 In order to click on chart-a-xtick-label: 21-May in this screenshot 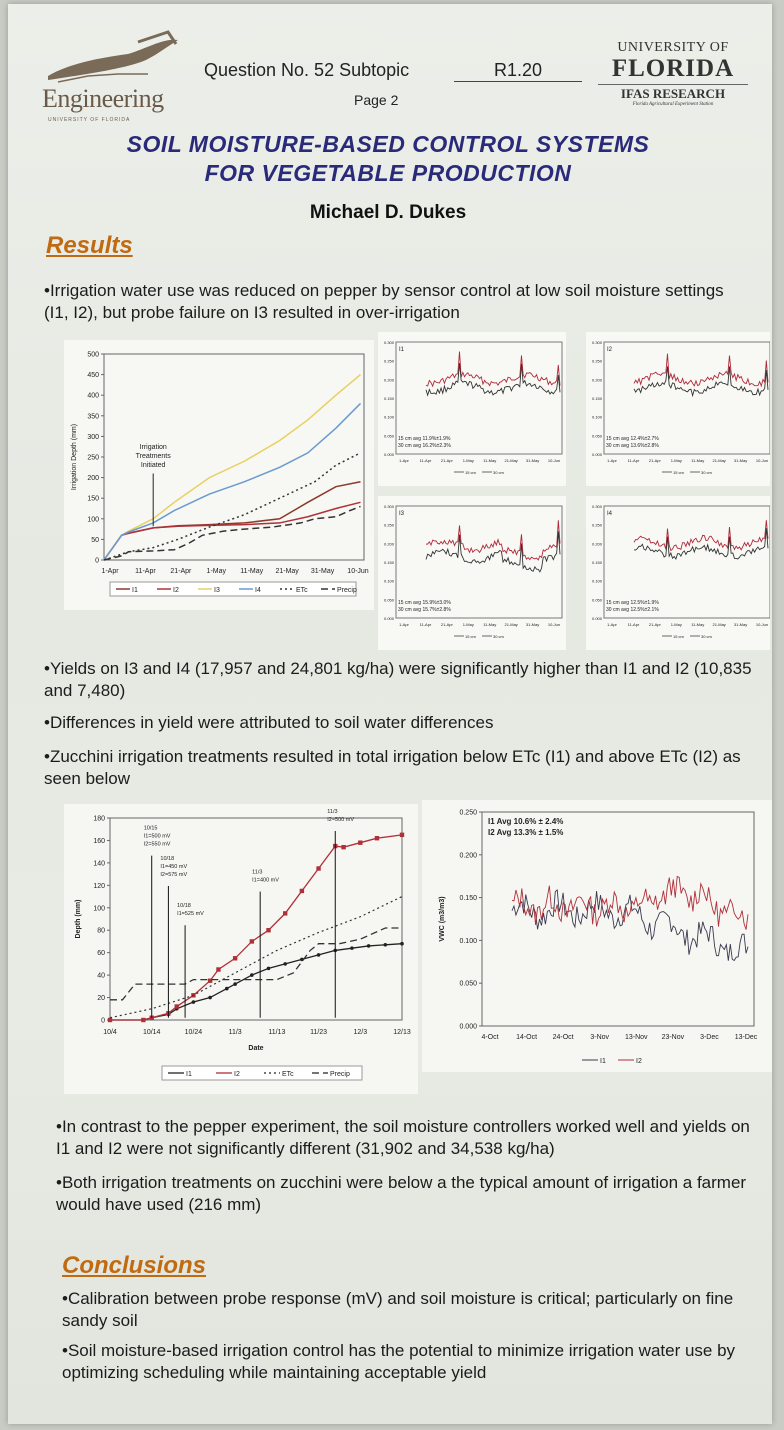, I will do `click(287, 571)`.